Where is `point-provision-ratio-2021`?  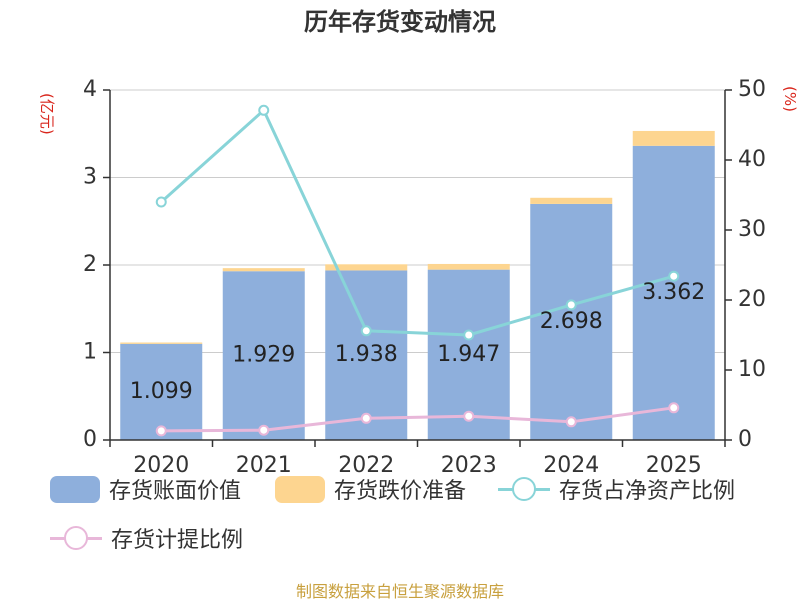
point-provision-ratio-2021 is located at coordinates (264, 430).